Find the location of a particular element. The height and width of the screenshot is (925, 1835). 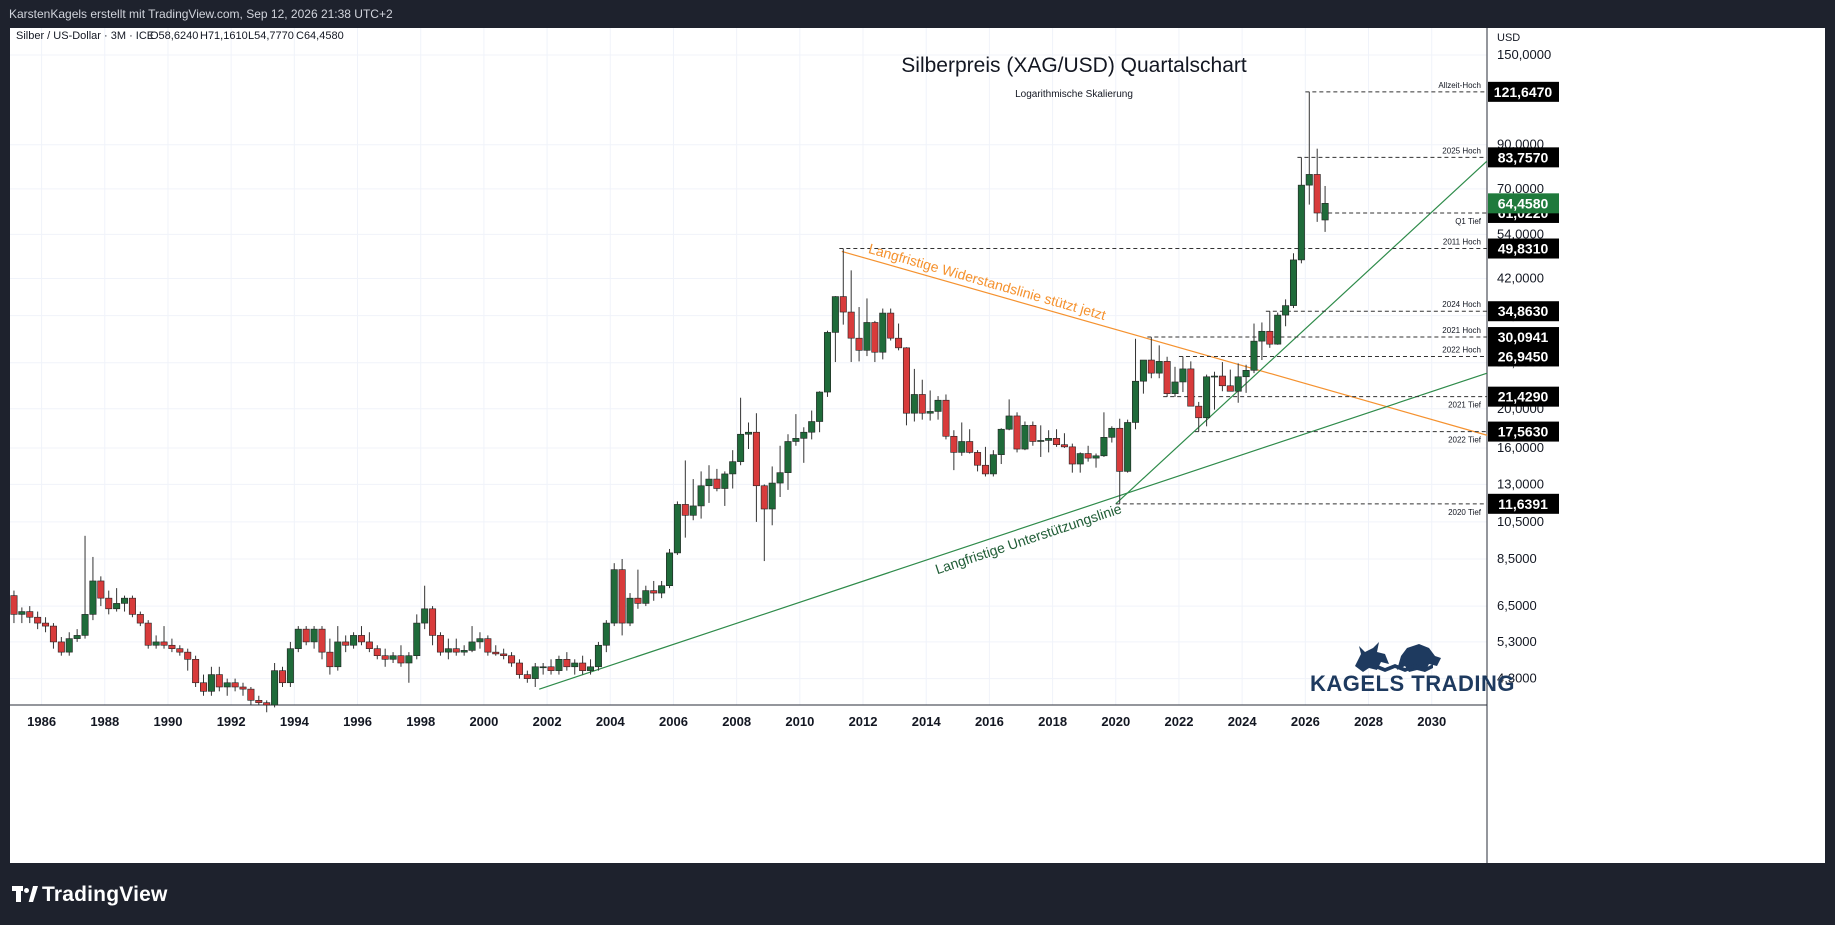

x-tick-label: 2006 is located at coordinates (673, 721).